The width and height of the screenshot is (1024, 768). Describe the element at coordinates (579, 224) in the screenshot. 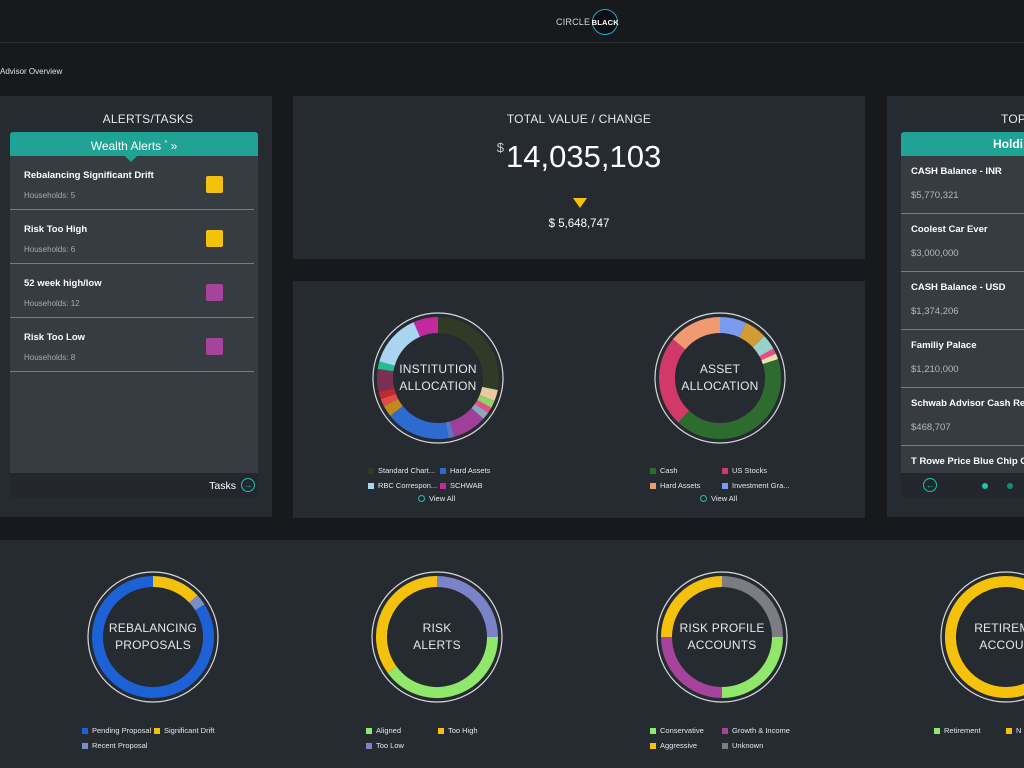

I see `change-value: $ 5,648,747` at that location.